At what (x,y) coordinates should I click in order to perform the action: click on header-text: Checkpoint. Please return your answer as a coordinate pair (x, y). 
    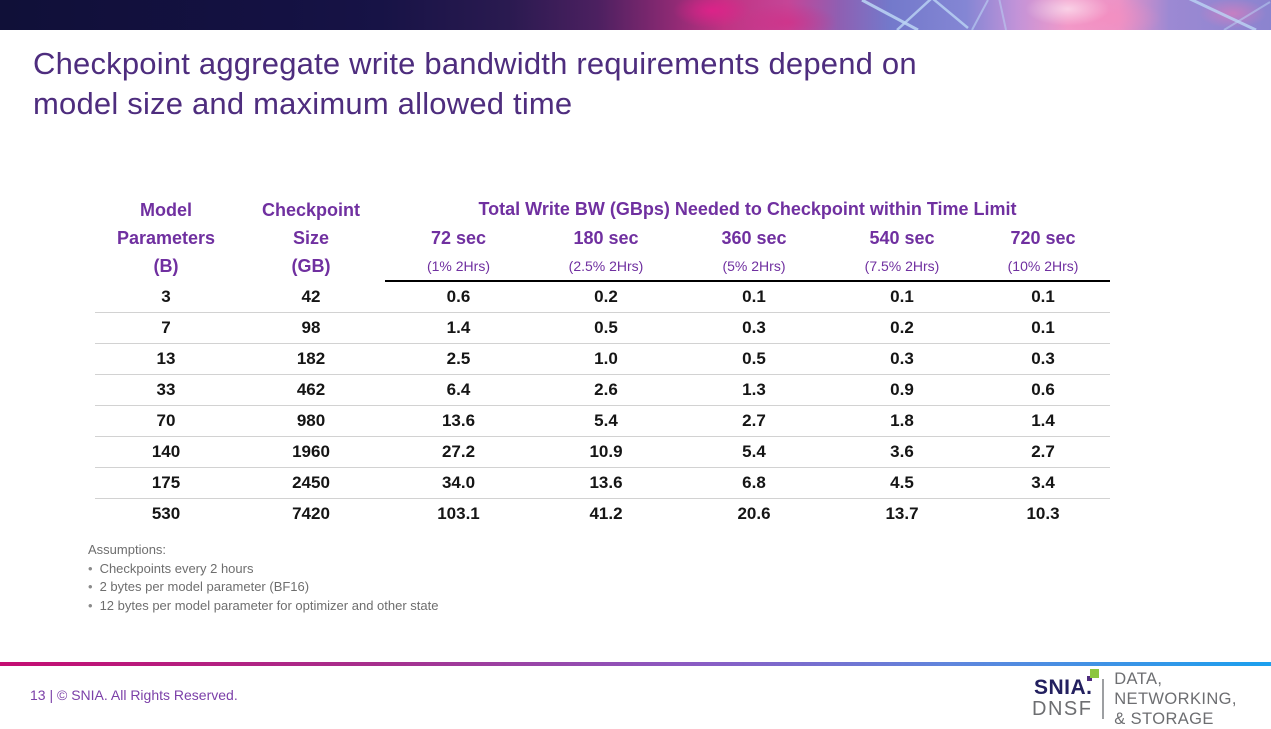
    Looking at the image, I should click on (310, 209).